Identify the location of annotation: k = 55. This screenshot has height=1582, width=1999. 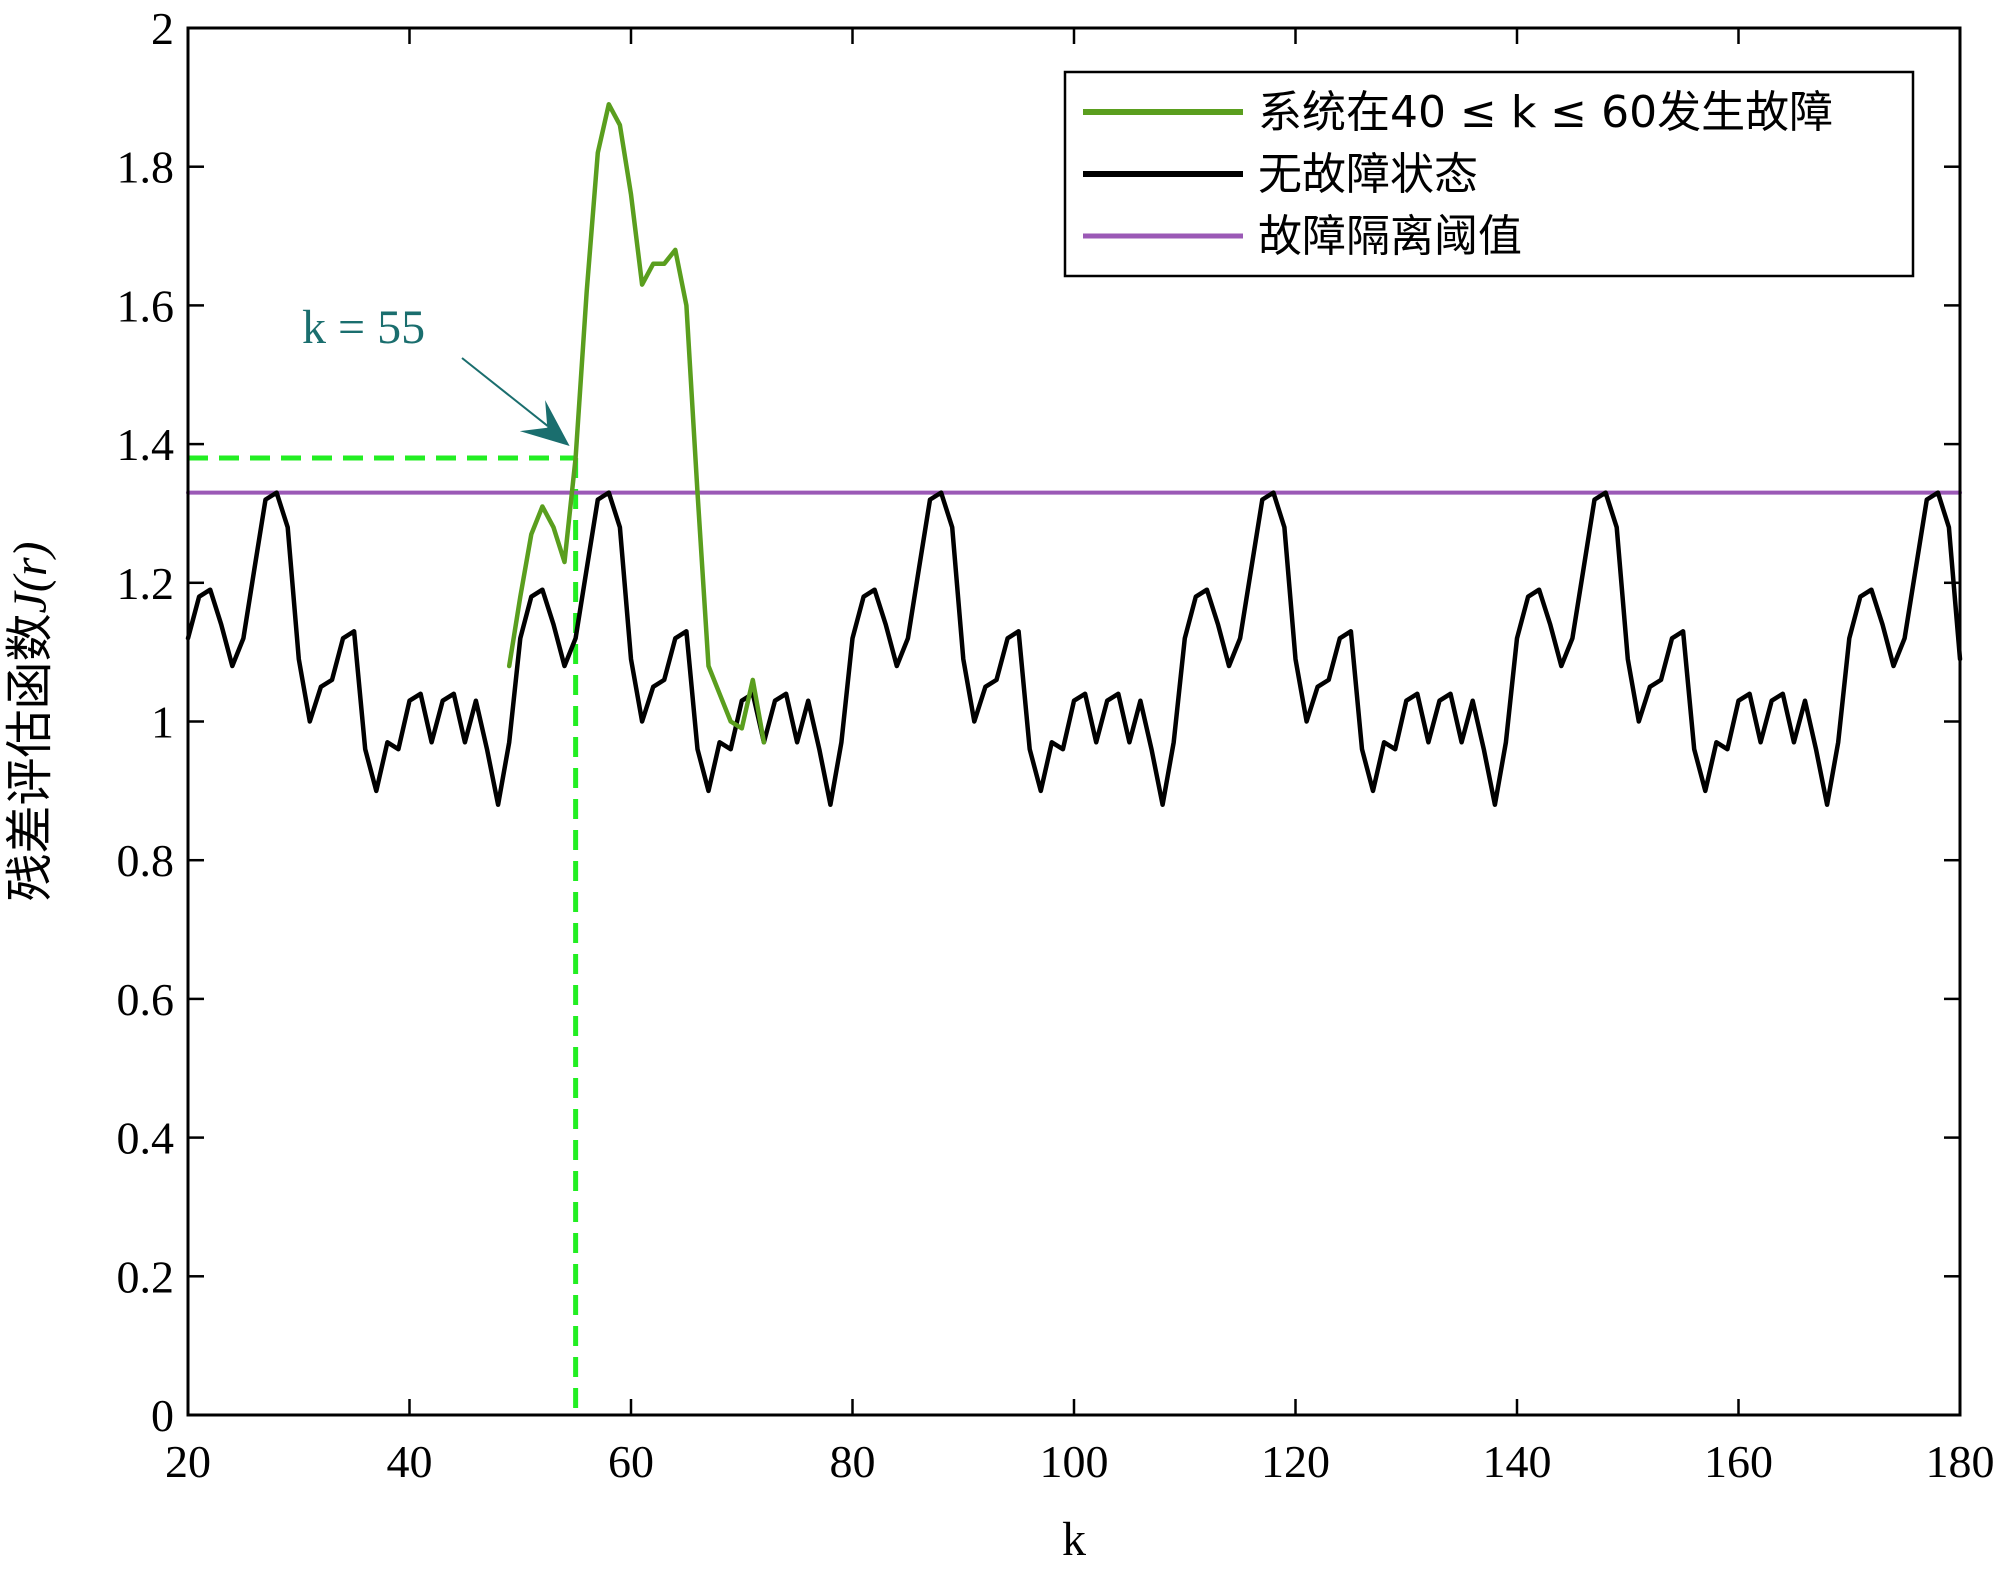
(436, 373).